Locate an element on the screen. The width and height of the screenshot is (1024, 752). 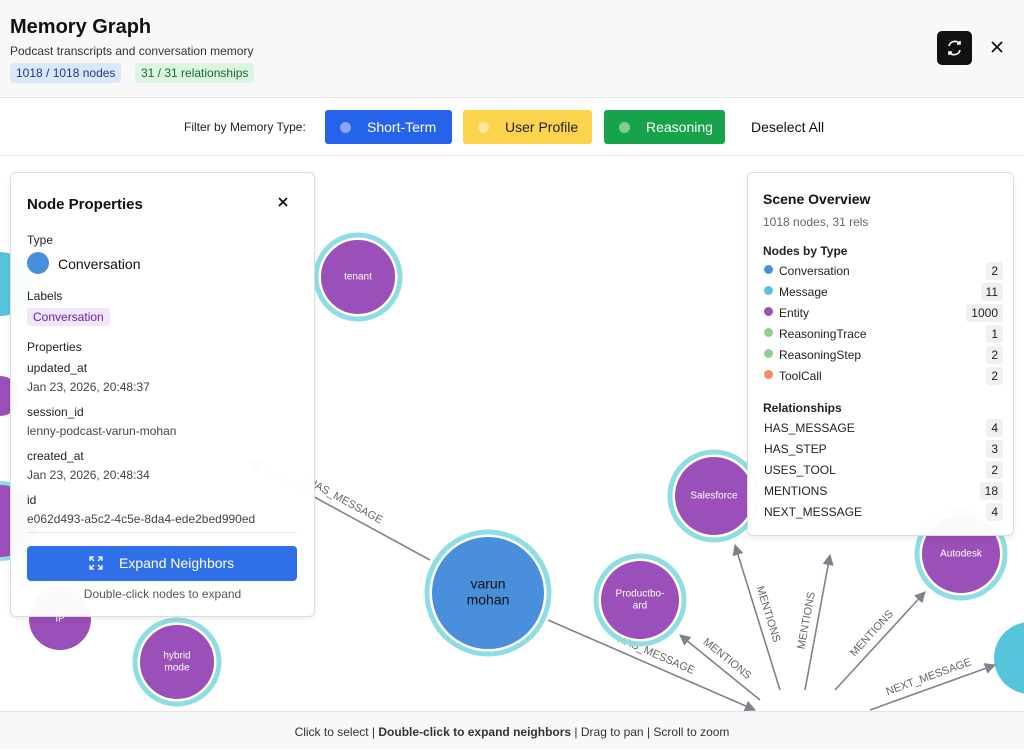
type-count: 11 is located at coordinates (991, 292).